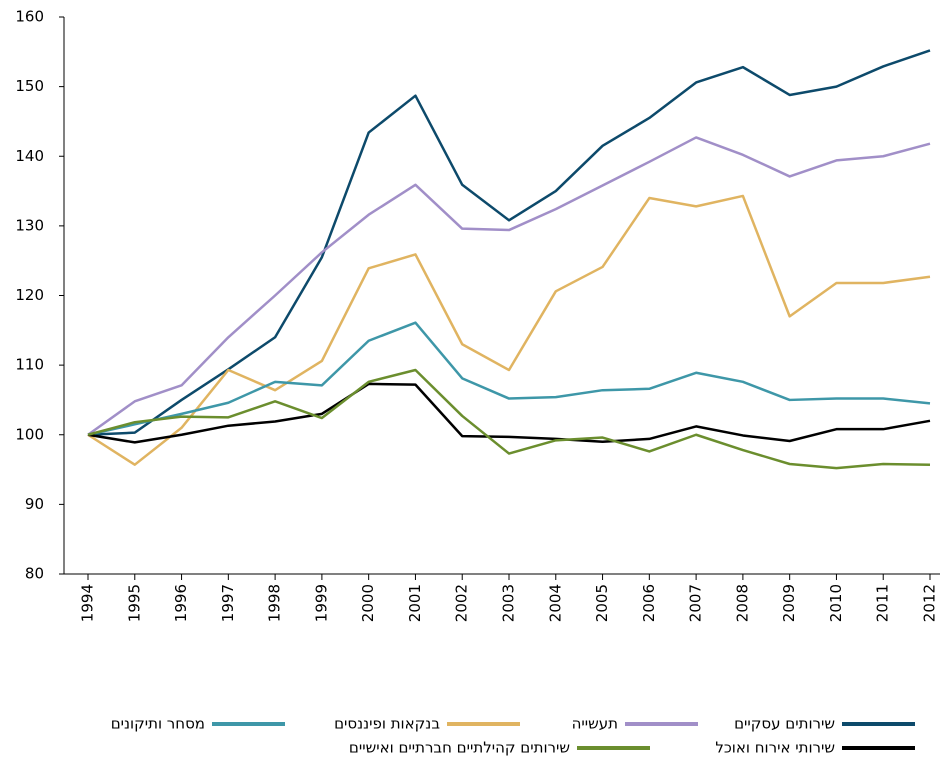 This screenshot has height=762, width=949. What do you see at coordinates (228, 603) in the screenshot?
I see `x-tick-label: 1997` at bounding box center [228, 603].